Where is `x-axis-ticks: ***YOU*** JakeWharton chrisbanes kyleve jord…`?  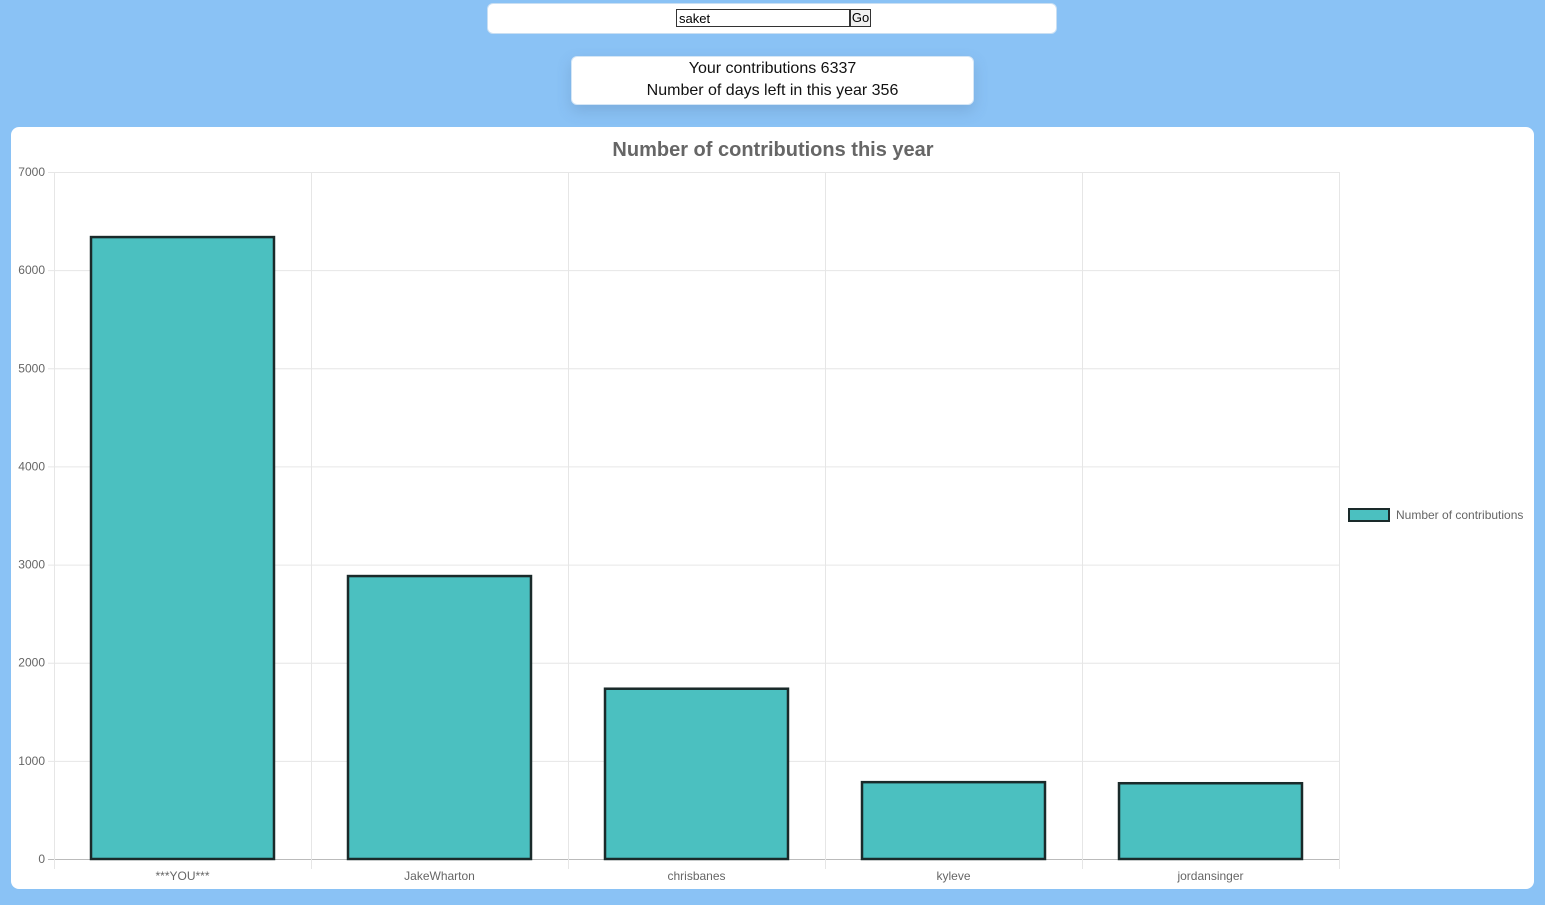 x-axis-ticks: ***YOU*** JakeWharton chrisbanes kyleve jord… is located at coordinates (699, 876).